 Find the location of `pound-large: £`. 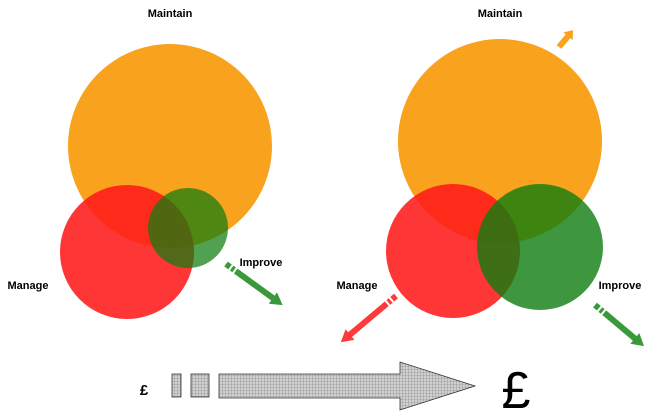

pound-large: £ is located at coordinates (516, 387).